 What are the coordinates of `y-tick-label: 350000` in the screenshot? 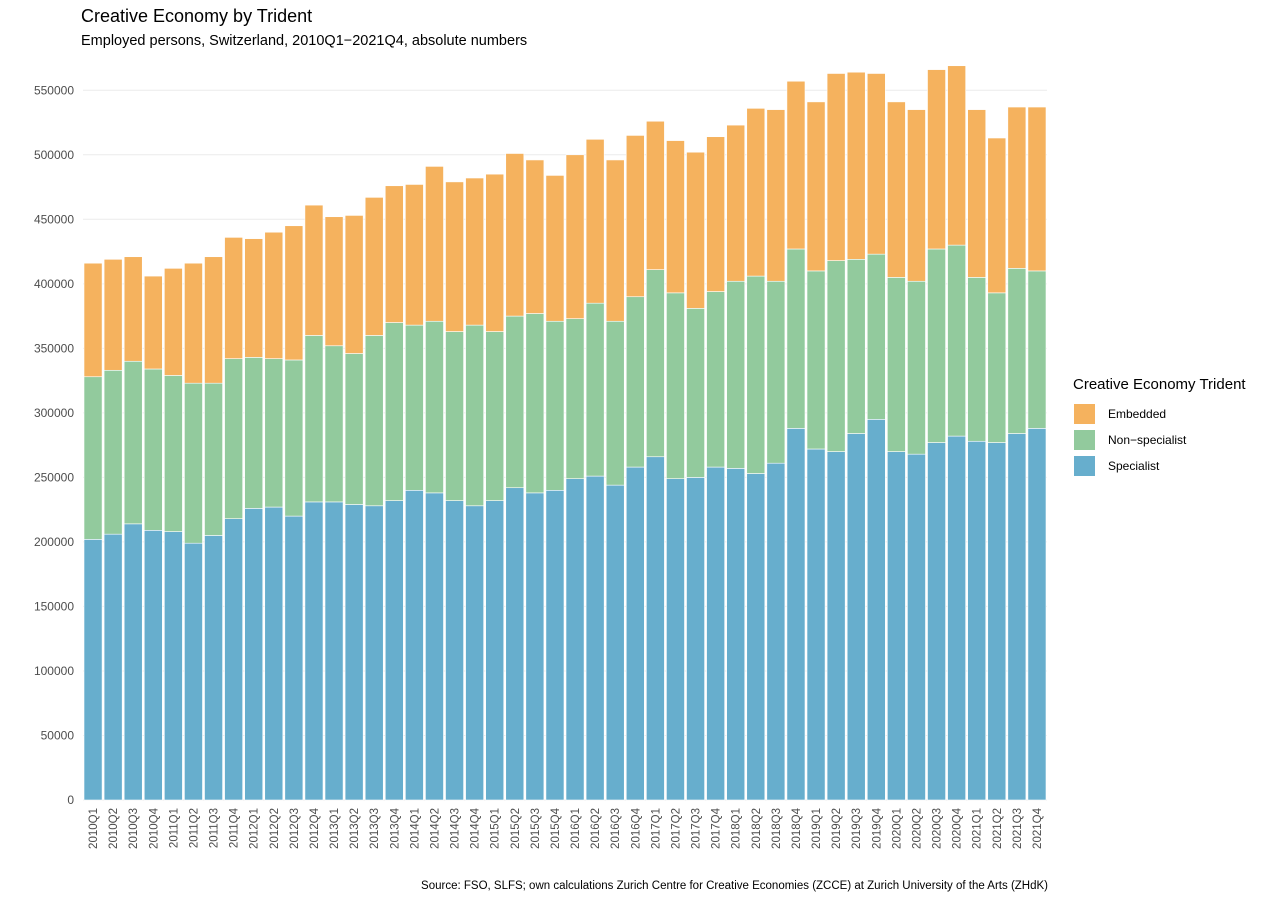 It's located at (54, 348).